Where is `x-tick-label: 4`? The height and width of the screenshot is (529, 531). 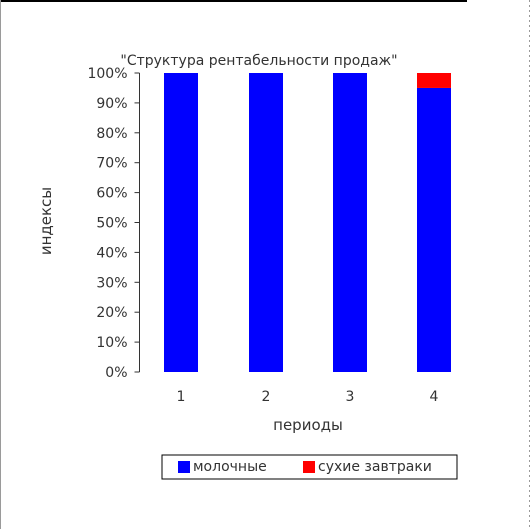
x-tick-label: 4 is located at coordinates (434, 397).